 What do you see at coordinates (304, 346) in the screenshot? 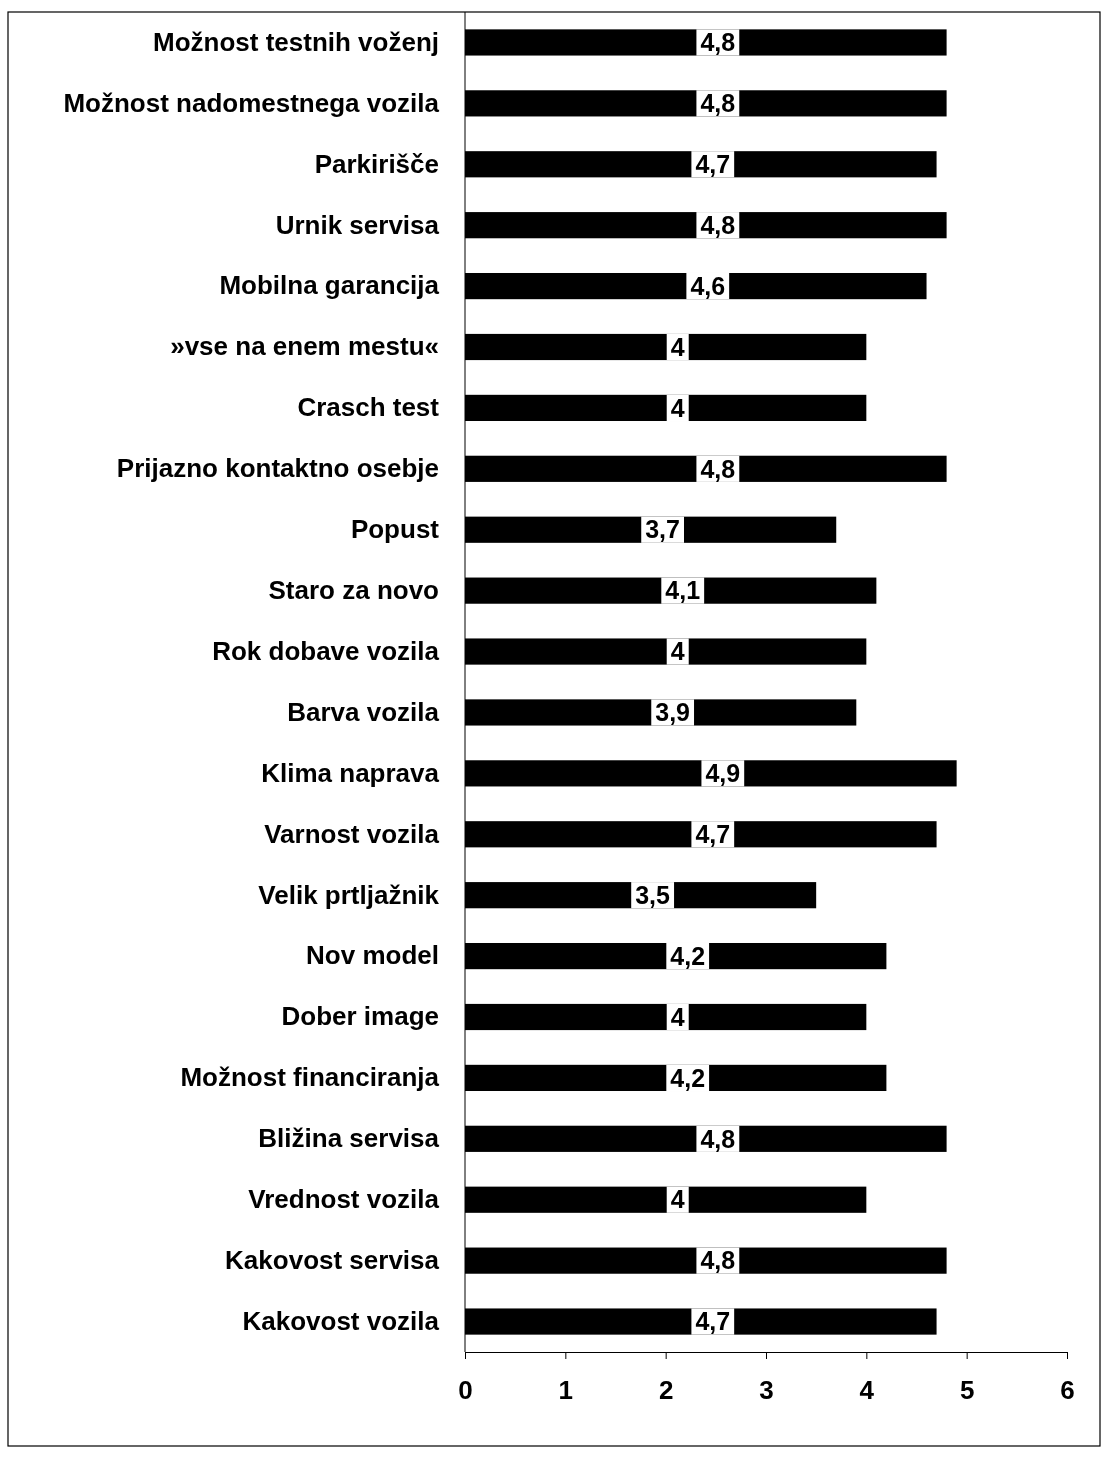
I see `y-tick-label: »vse na enem mestu«` at bounding box center [304, 346].